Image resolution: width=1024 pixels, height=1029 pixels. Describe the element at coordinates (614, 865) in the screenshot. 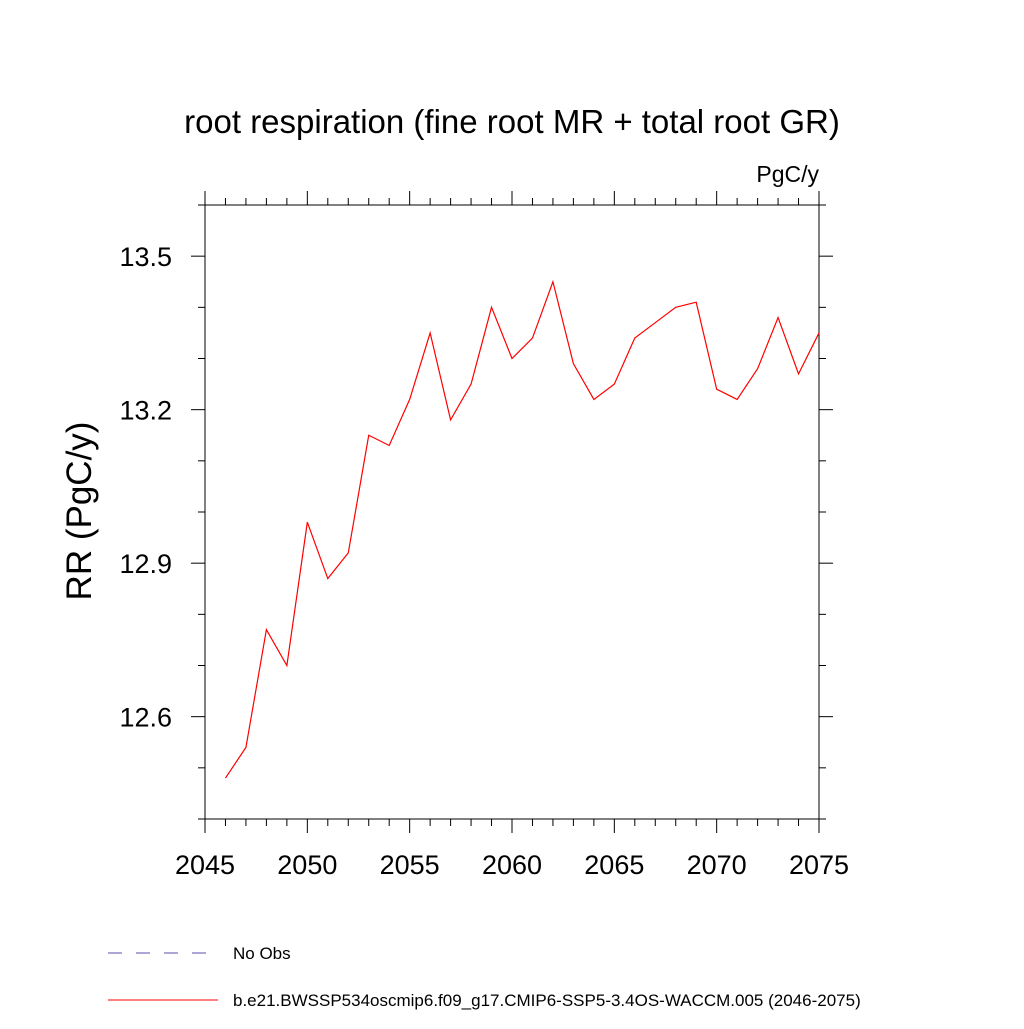

I see `x-tick-label: 2065` at that location.